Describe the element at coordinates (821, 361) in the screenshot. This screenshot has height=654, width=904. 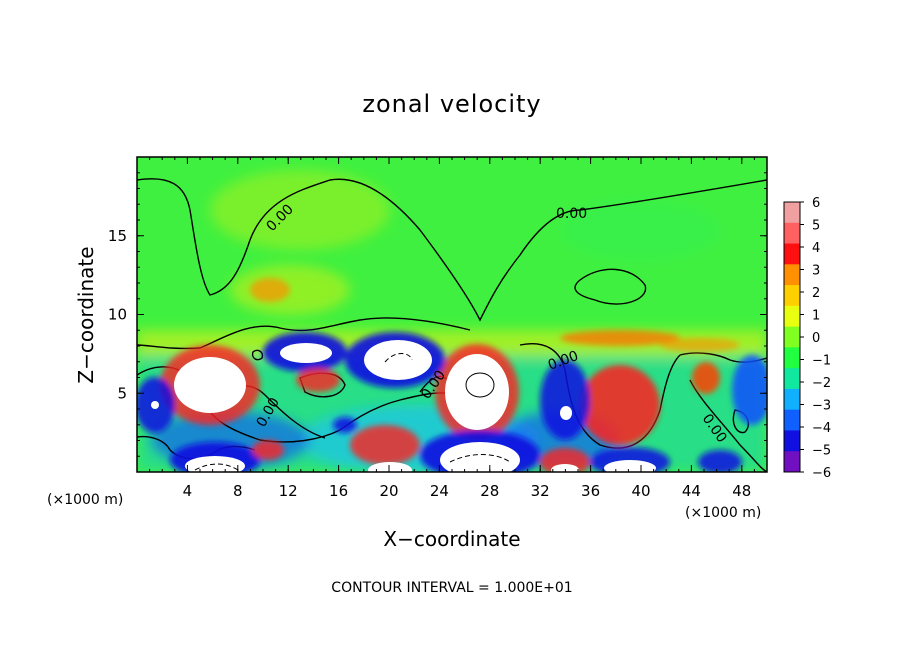
I see `colorbar-tick-label: −1` at that location.